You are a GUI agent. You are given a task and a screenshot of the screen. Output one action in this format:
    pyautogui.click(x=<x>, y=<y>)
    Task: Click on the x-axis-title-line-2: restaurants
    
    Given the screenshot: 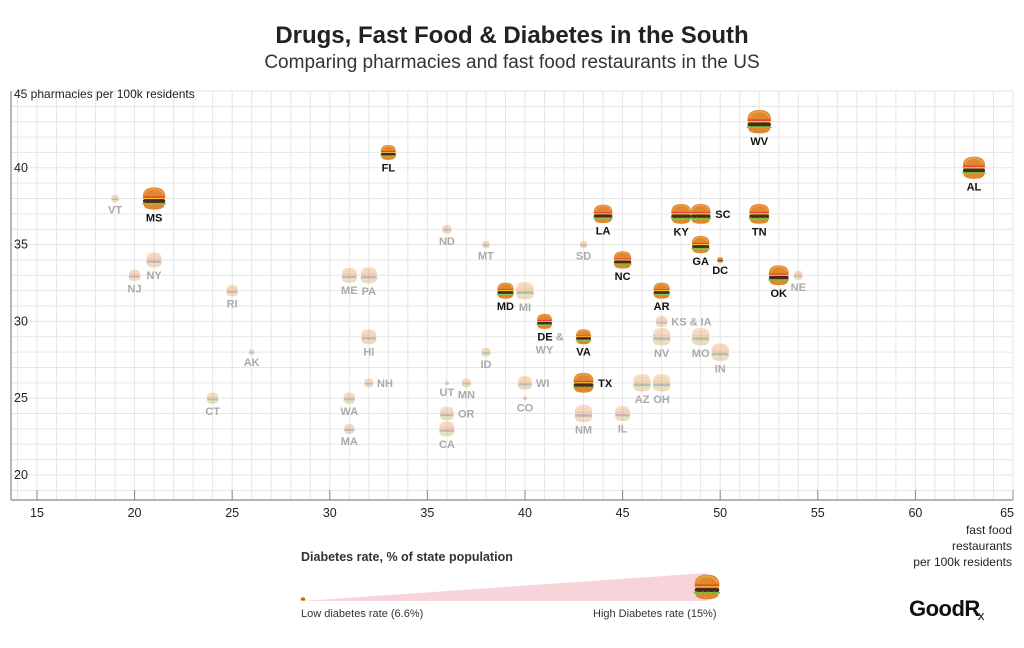 What is the action you would take?
    pyautogui.click(x=981, y=546)
    